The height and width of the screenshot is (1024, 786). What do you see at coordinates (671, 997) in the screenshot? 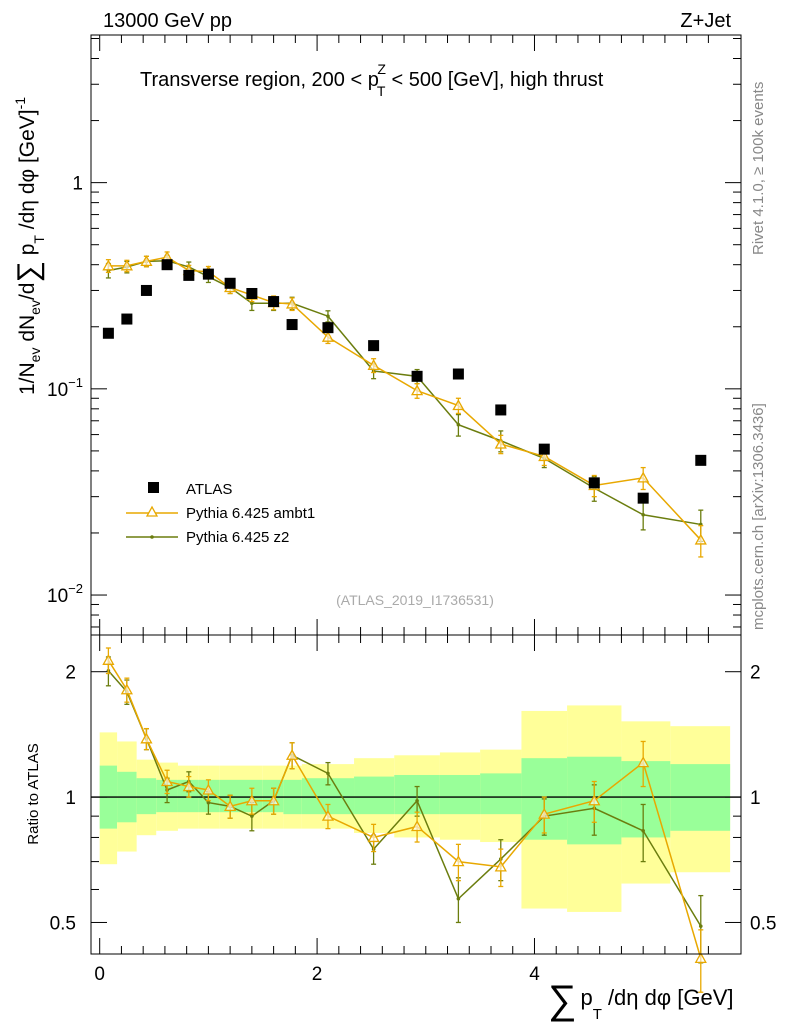
I see `xlabel-rest: /dη dφ [GeV]` at bounding box center [671, 997].